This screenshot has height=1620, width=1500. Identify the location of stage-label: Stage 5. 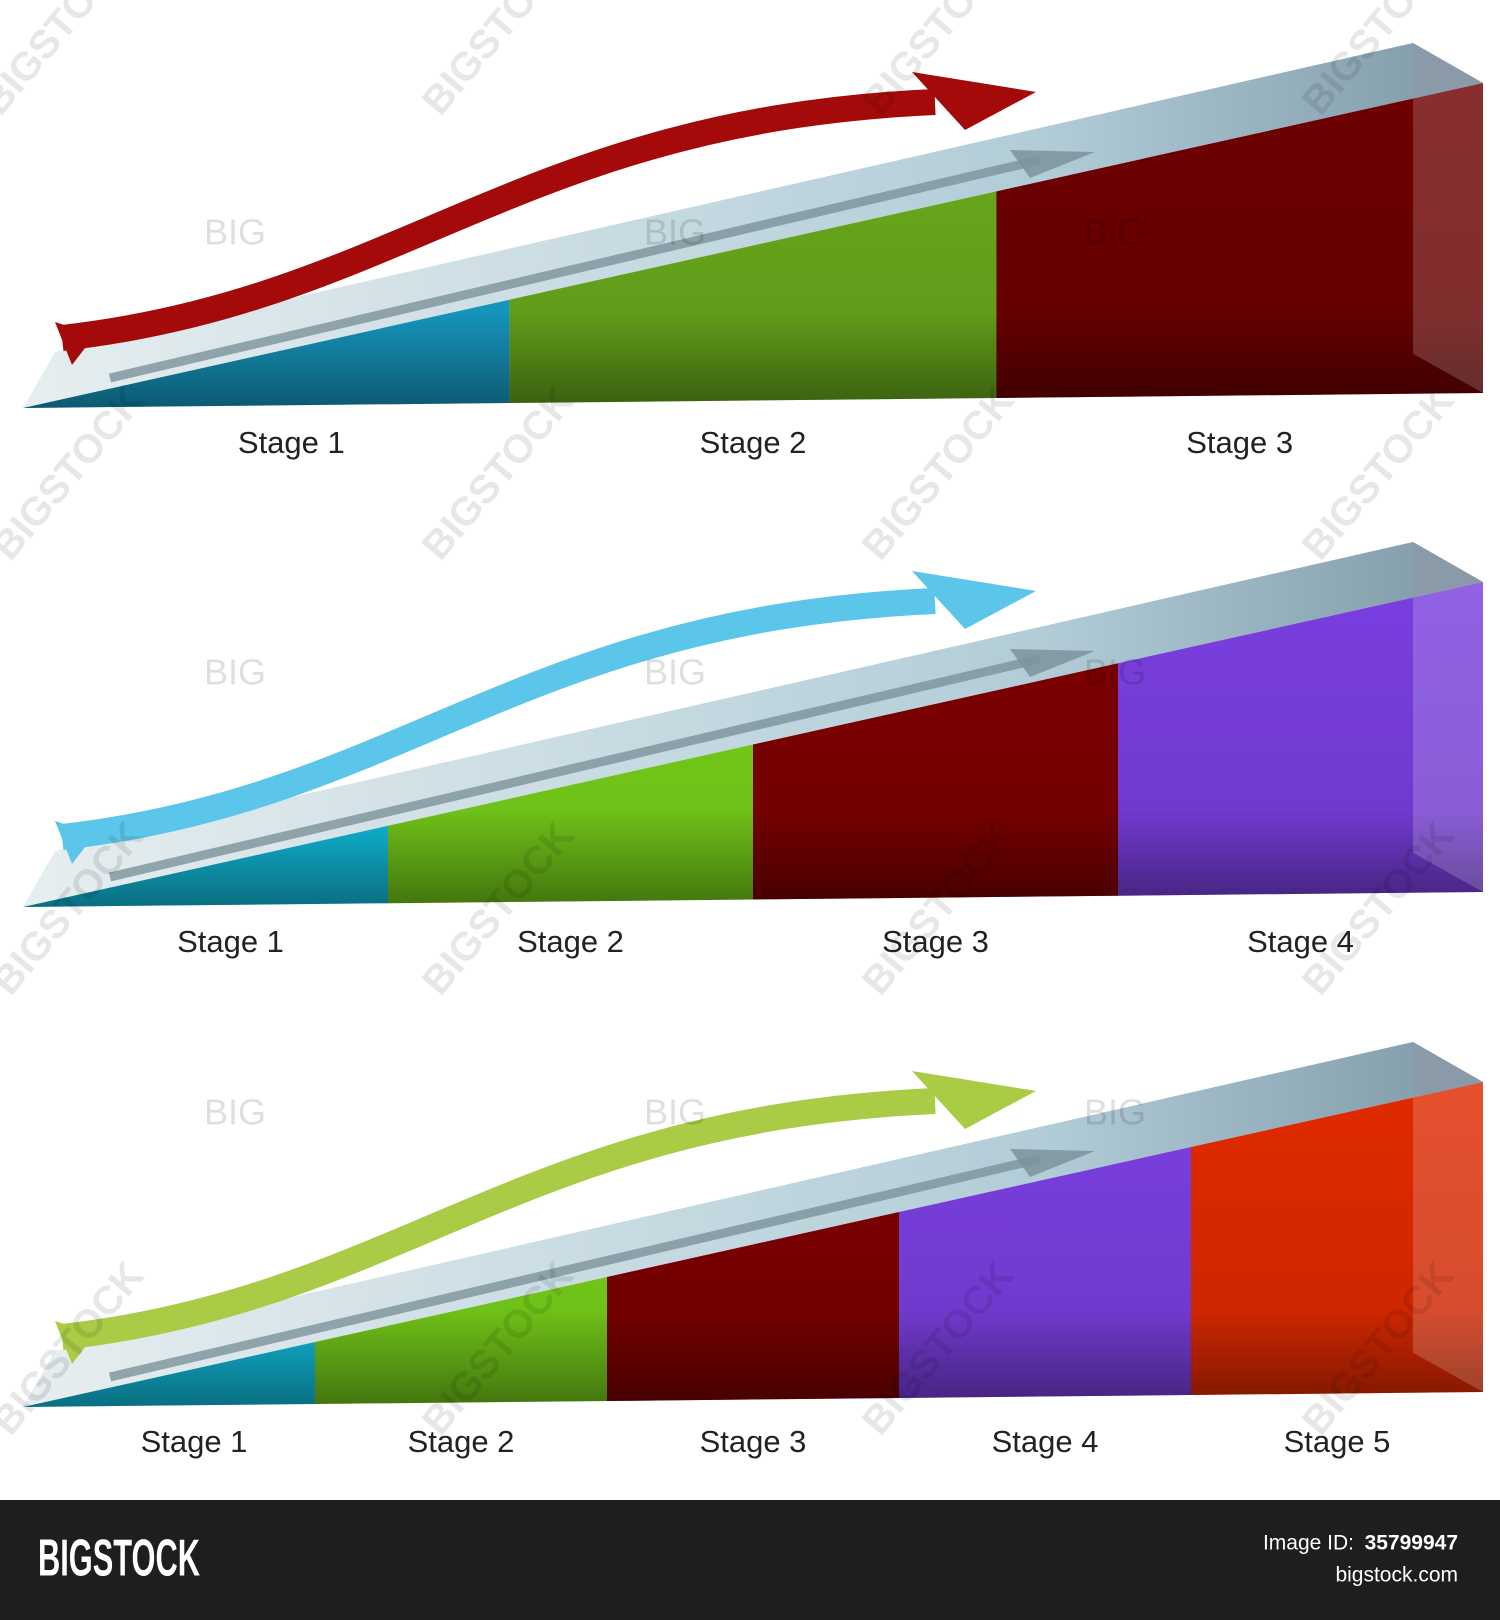
(1337, 1441).